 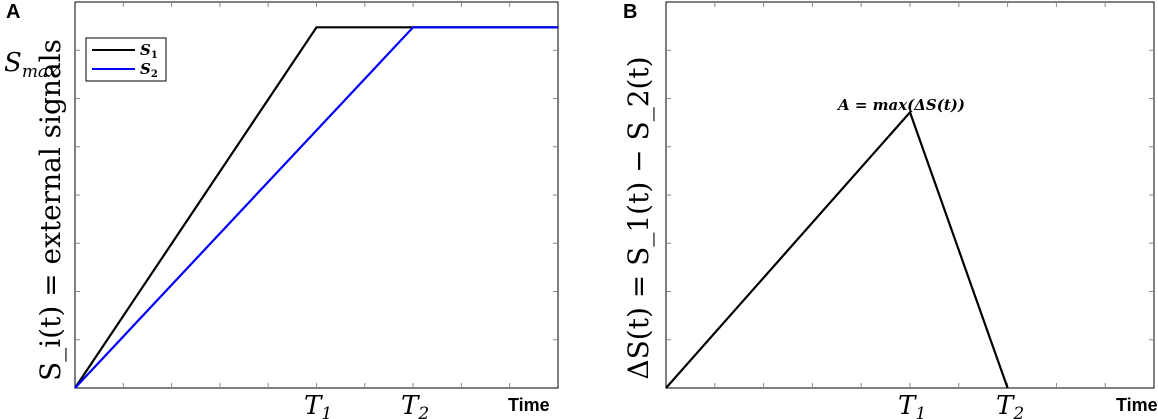 What do you see at coordinates (529, 405) in the screenshot?
I see `x-axis-label-a: Time` at bounding box center [529, 405].